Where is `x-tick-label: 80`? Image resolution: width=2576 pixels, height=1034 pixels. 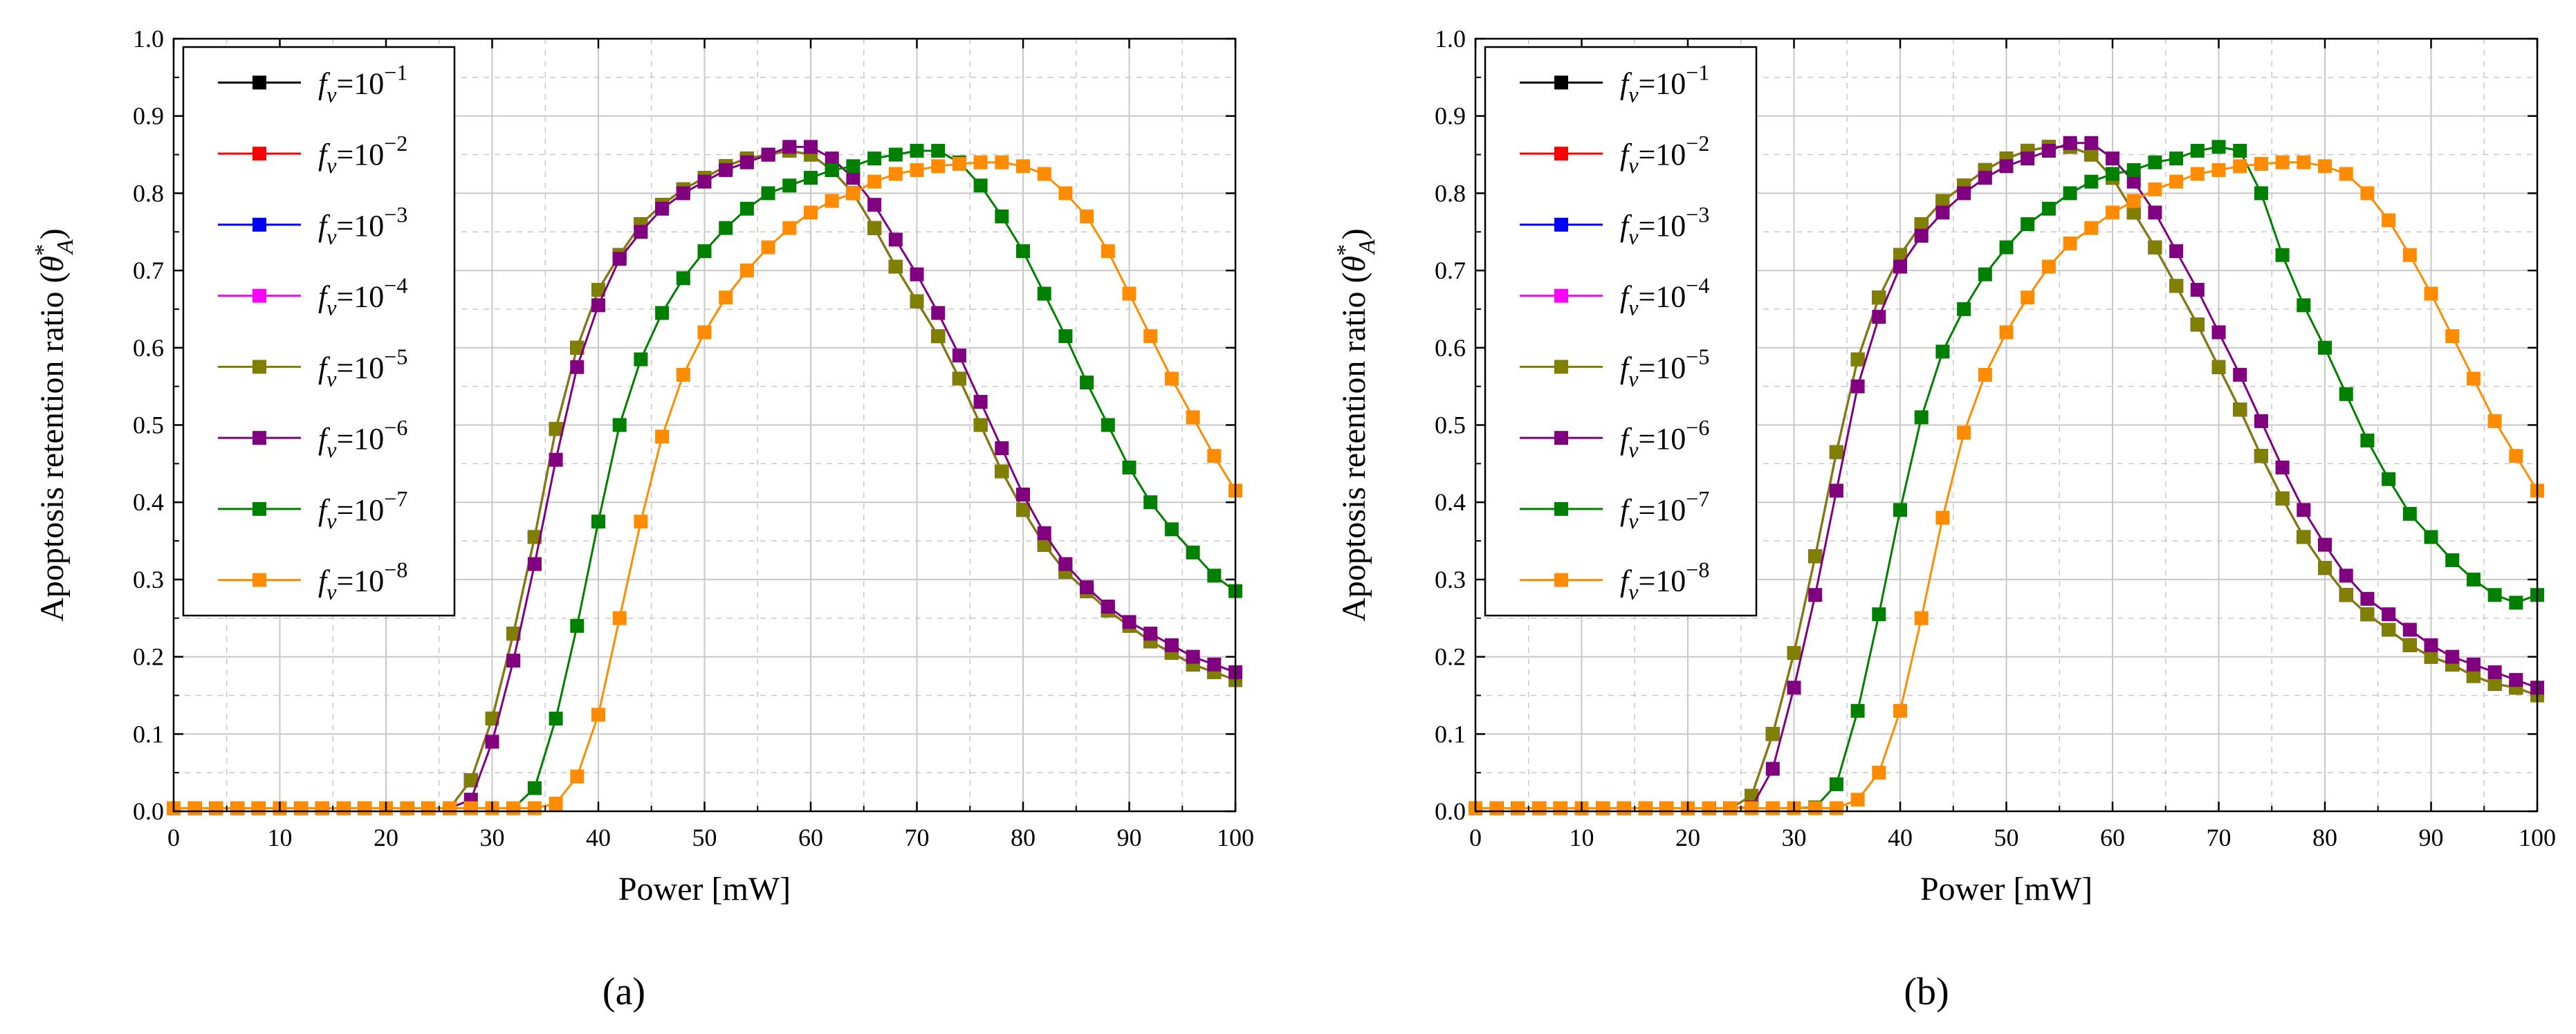
x-tick-label: 80 is located at coordinates (1023, 837).